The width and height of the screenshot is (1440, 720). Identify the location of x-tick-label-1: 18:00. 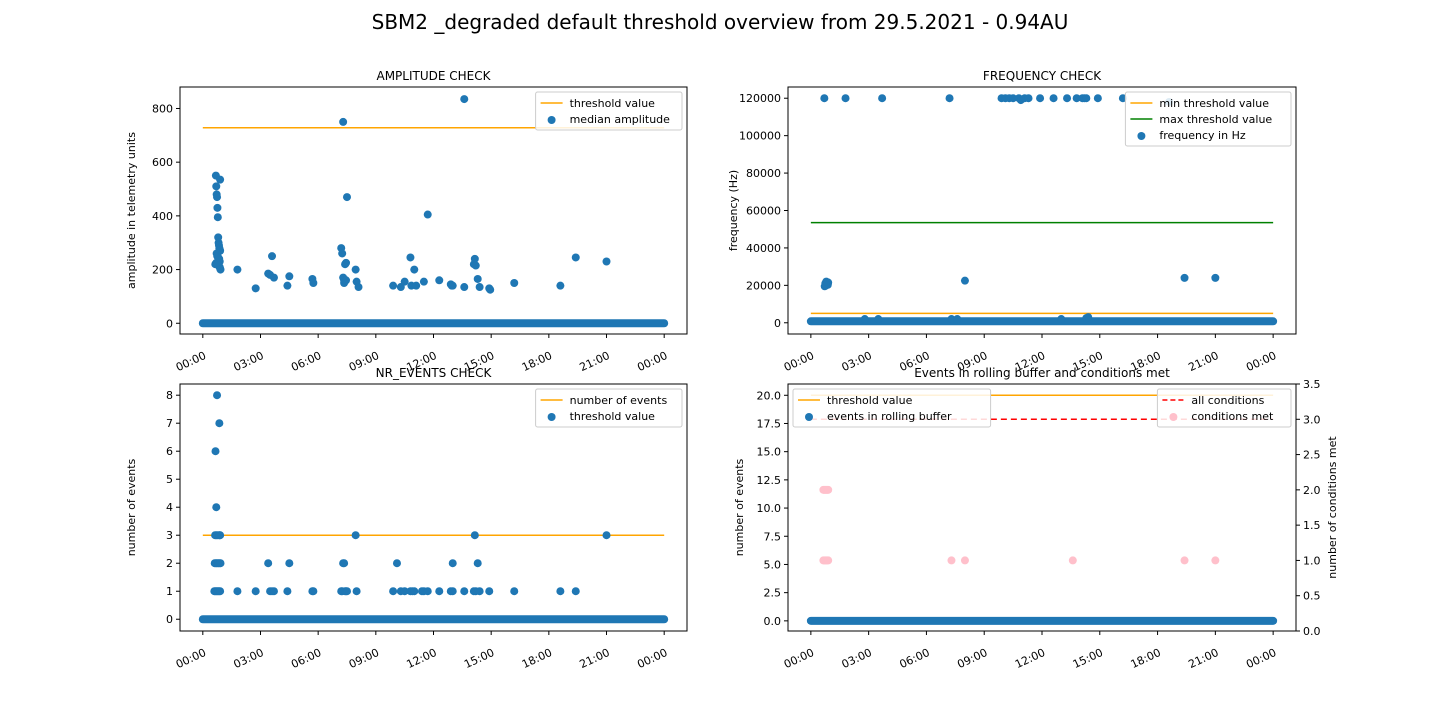
(537, 361).